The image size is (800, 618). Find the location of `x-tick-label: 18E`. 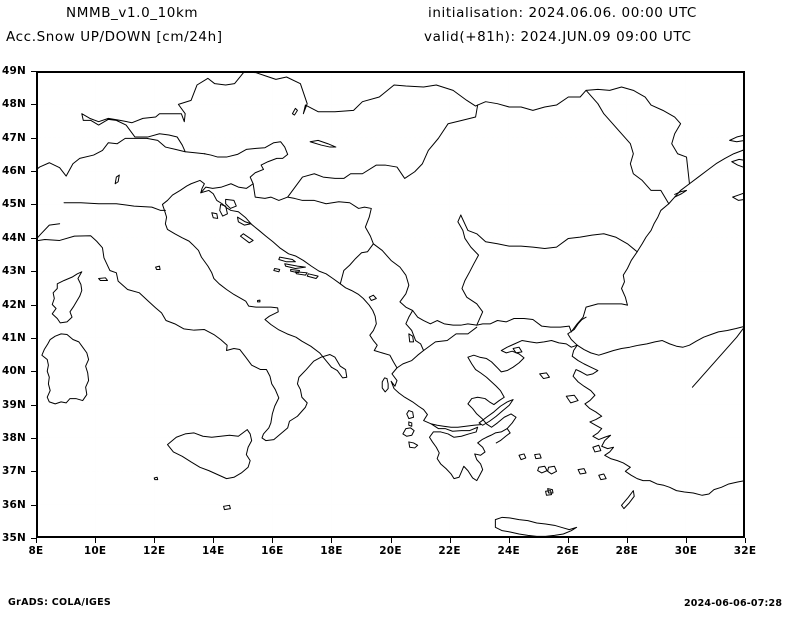

x-tick-label: 18E is located at coordinates (331, 551).